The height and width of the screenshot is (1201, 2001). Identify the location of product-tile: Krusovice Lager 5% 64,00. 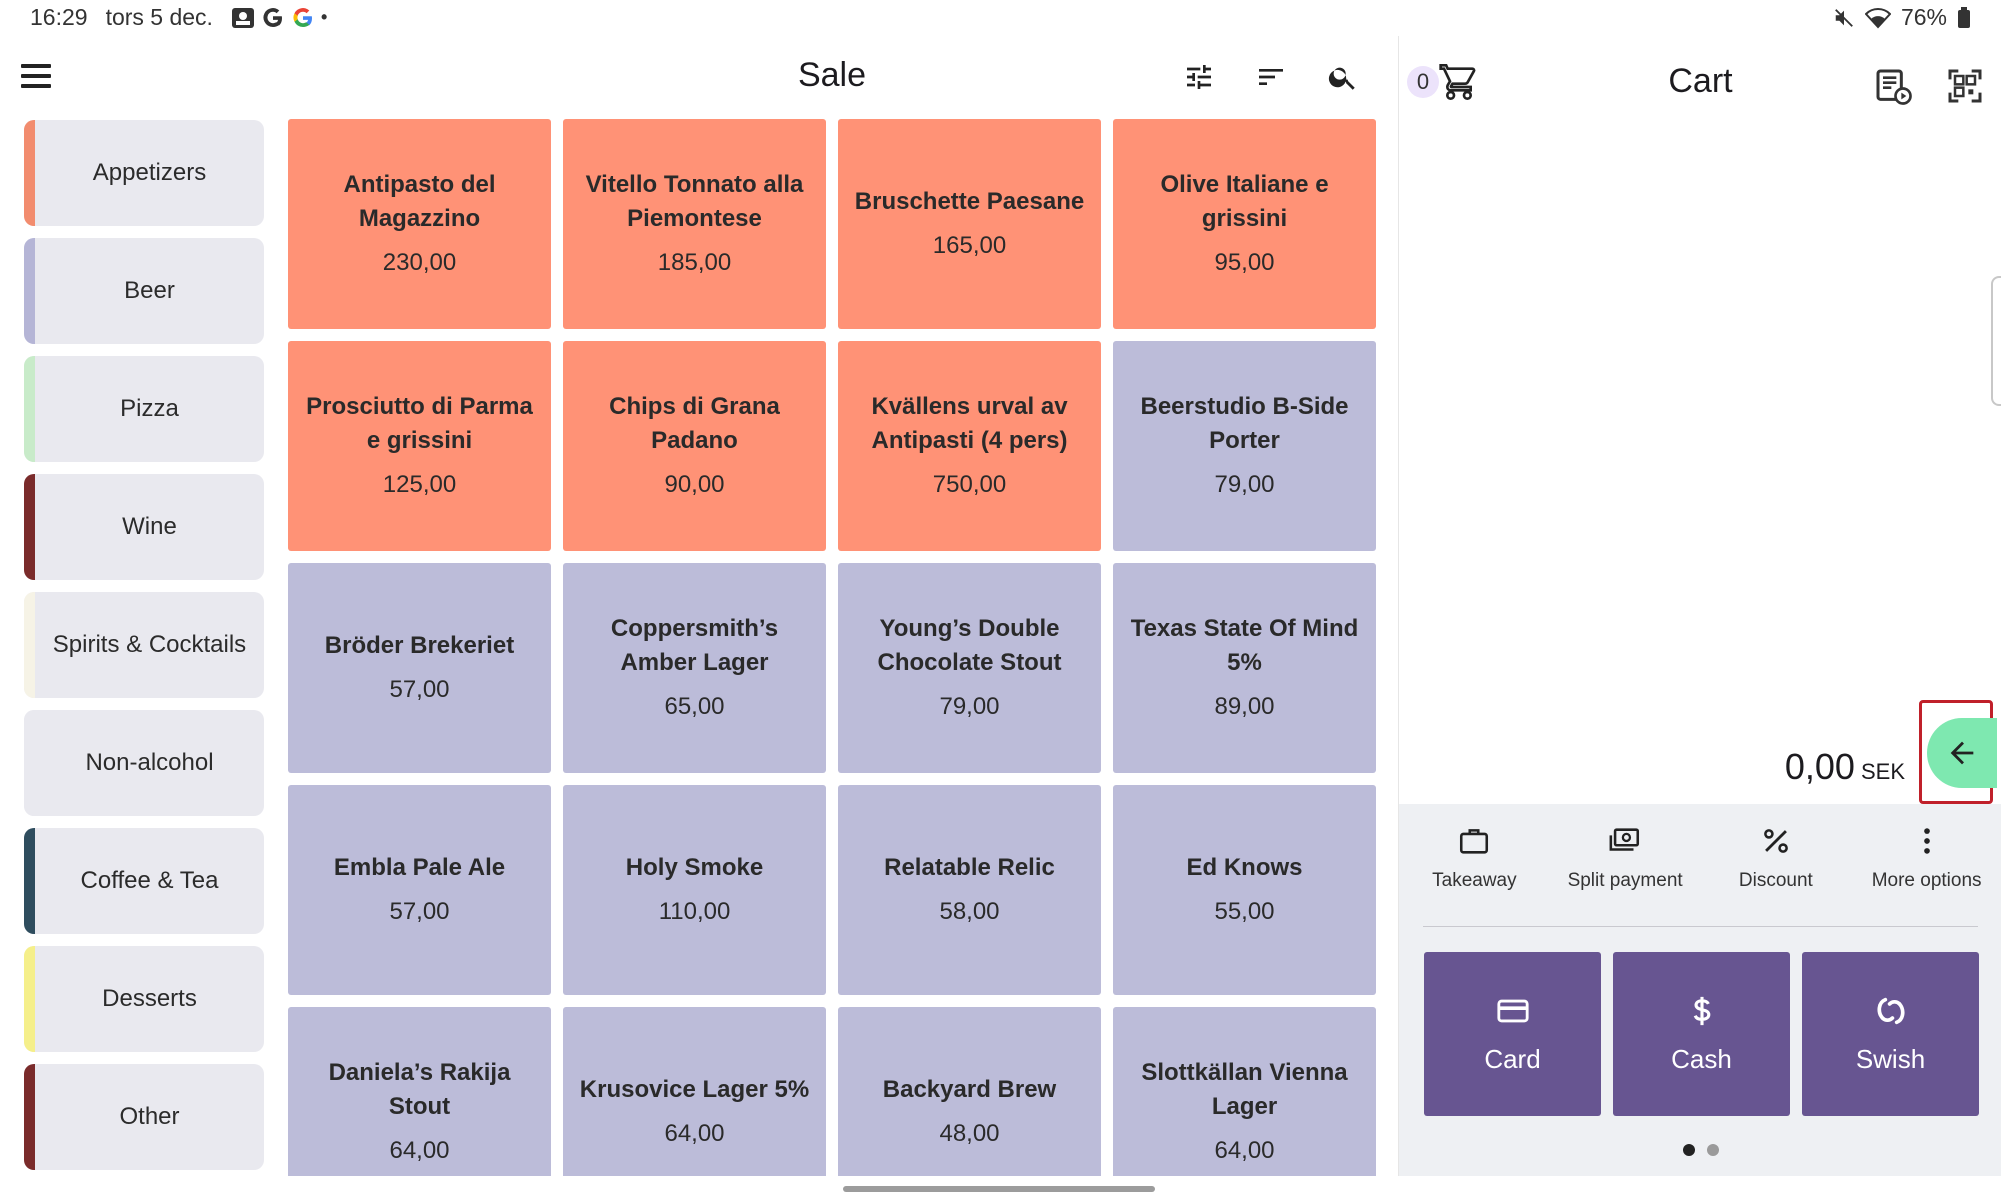
(694, 1093).